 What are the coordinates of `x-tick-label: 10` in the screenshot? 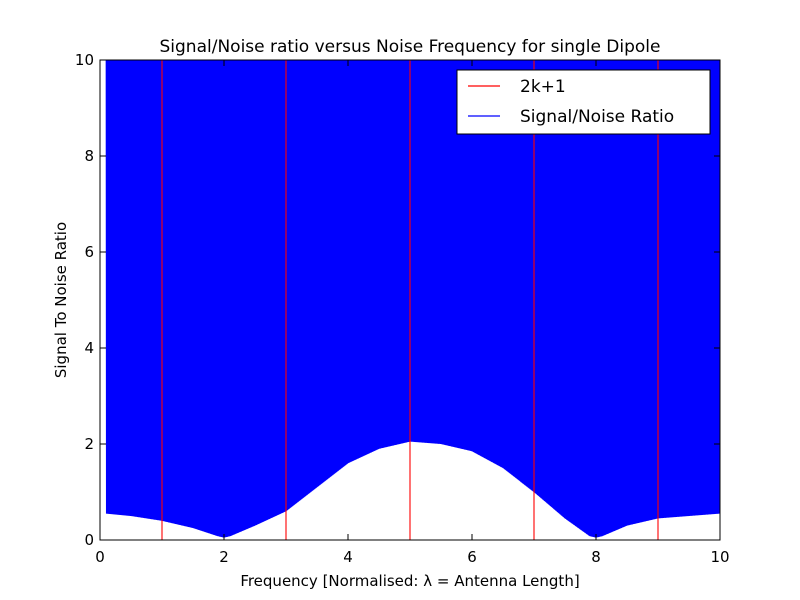 It's located at (719, 557).